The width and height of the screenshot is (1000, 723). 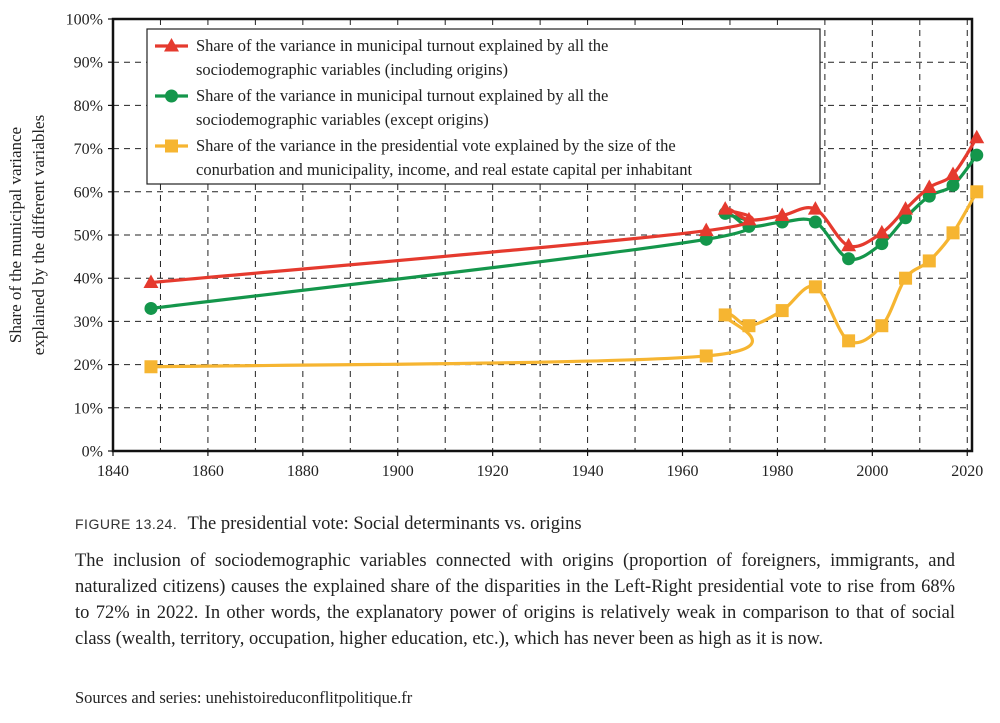 I want to click on x-tick-label: 1860, so click(x=208, y=471).